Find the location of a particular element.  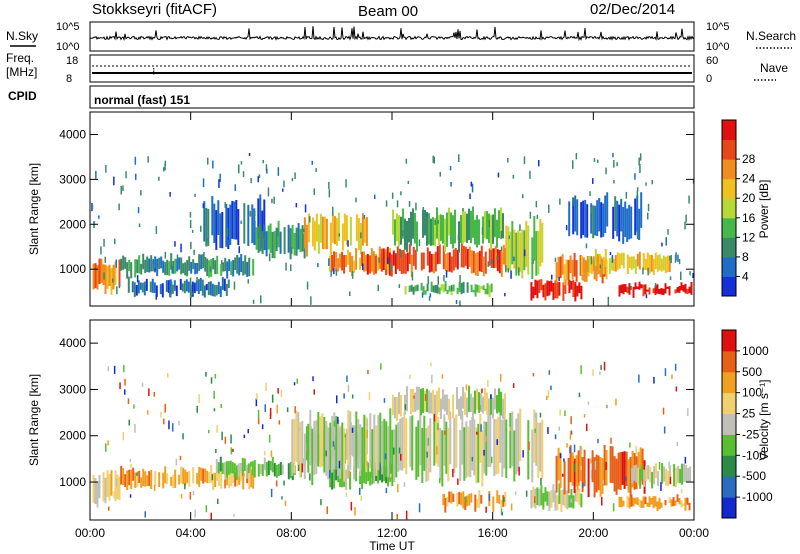

power-ylabel: Slant Range [km] is located at coordinates (34, 209).